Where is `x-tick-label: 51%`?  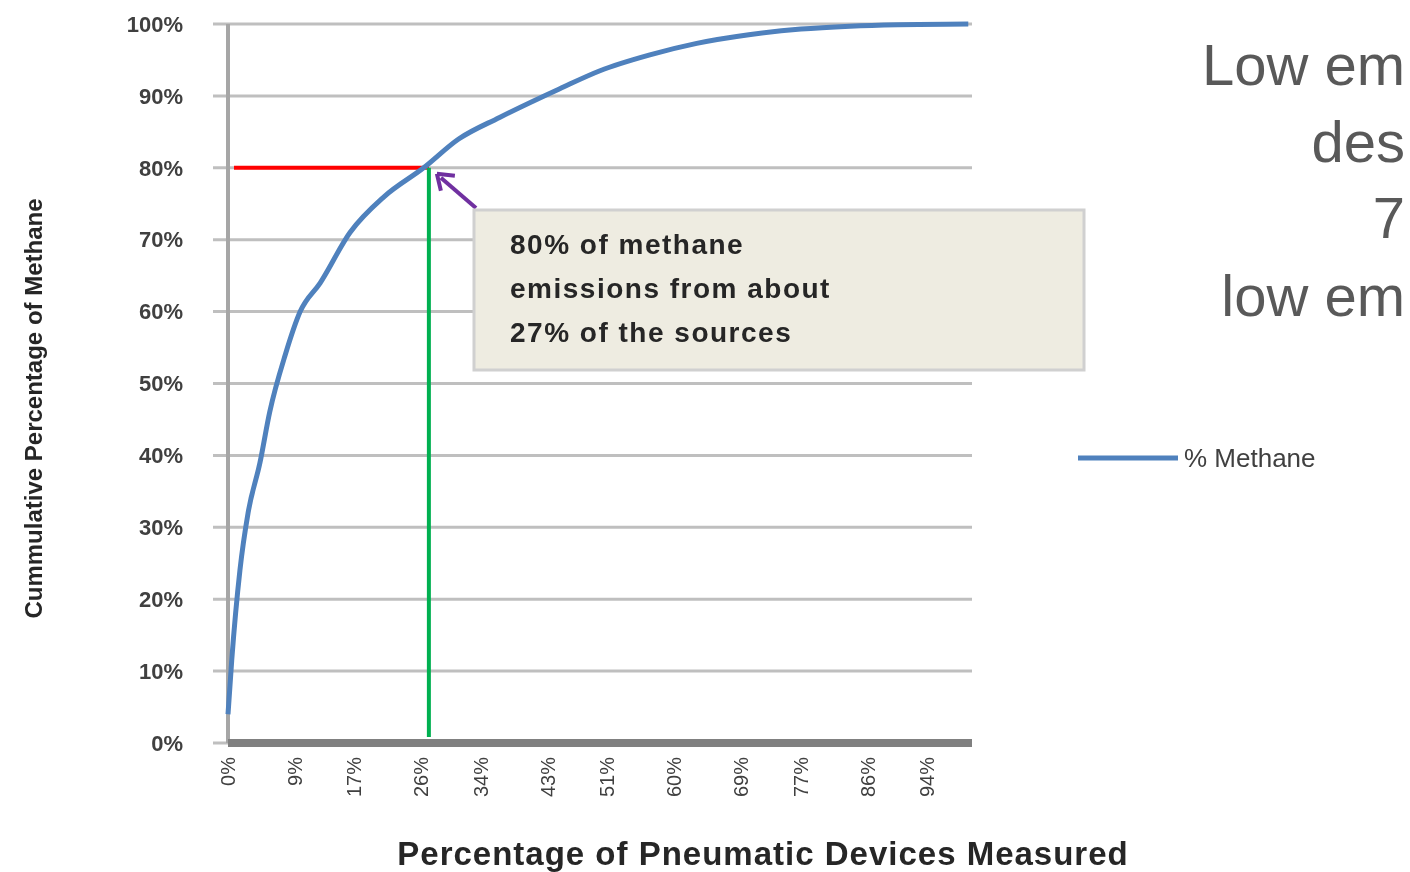
x-tick-label: 51% is located at coordinates (607, 777).